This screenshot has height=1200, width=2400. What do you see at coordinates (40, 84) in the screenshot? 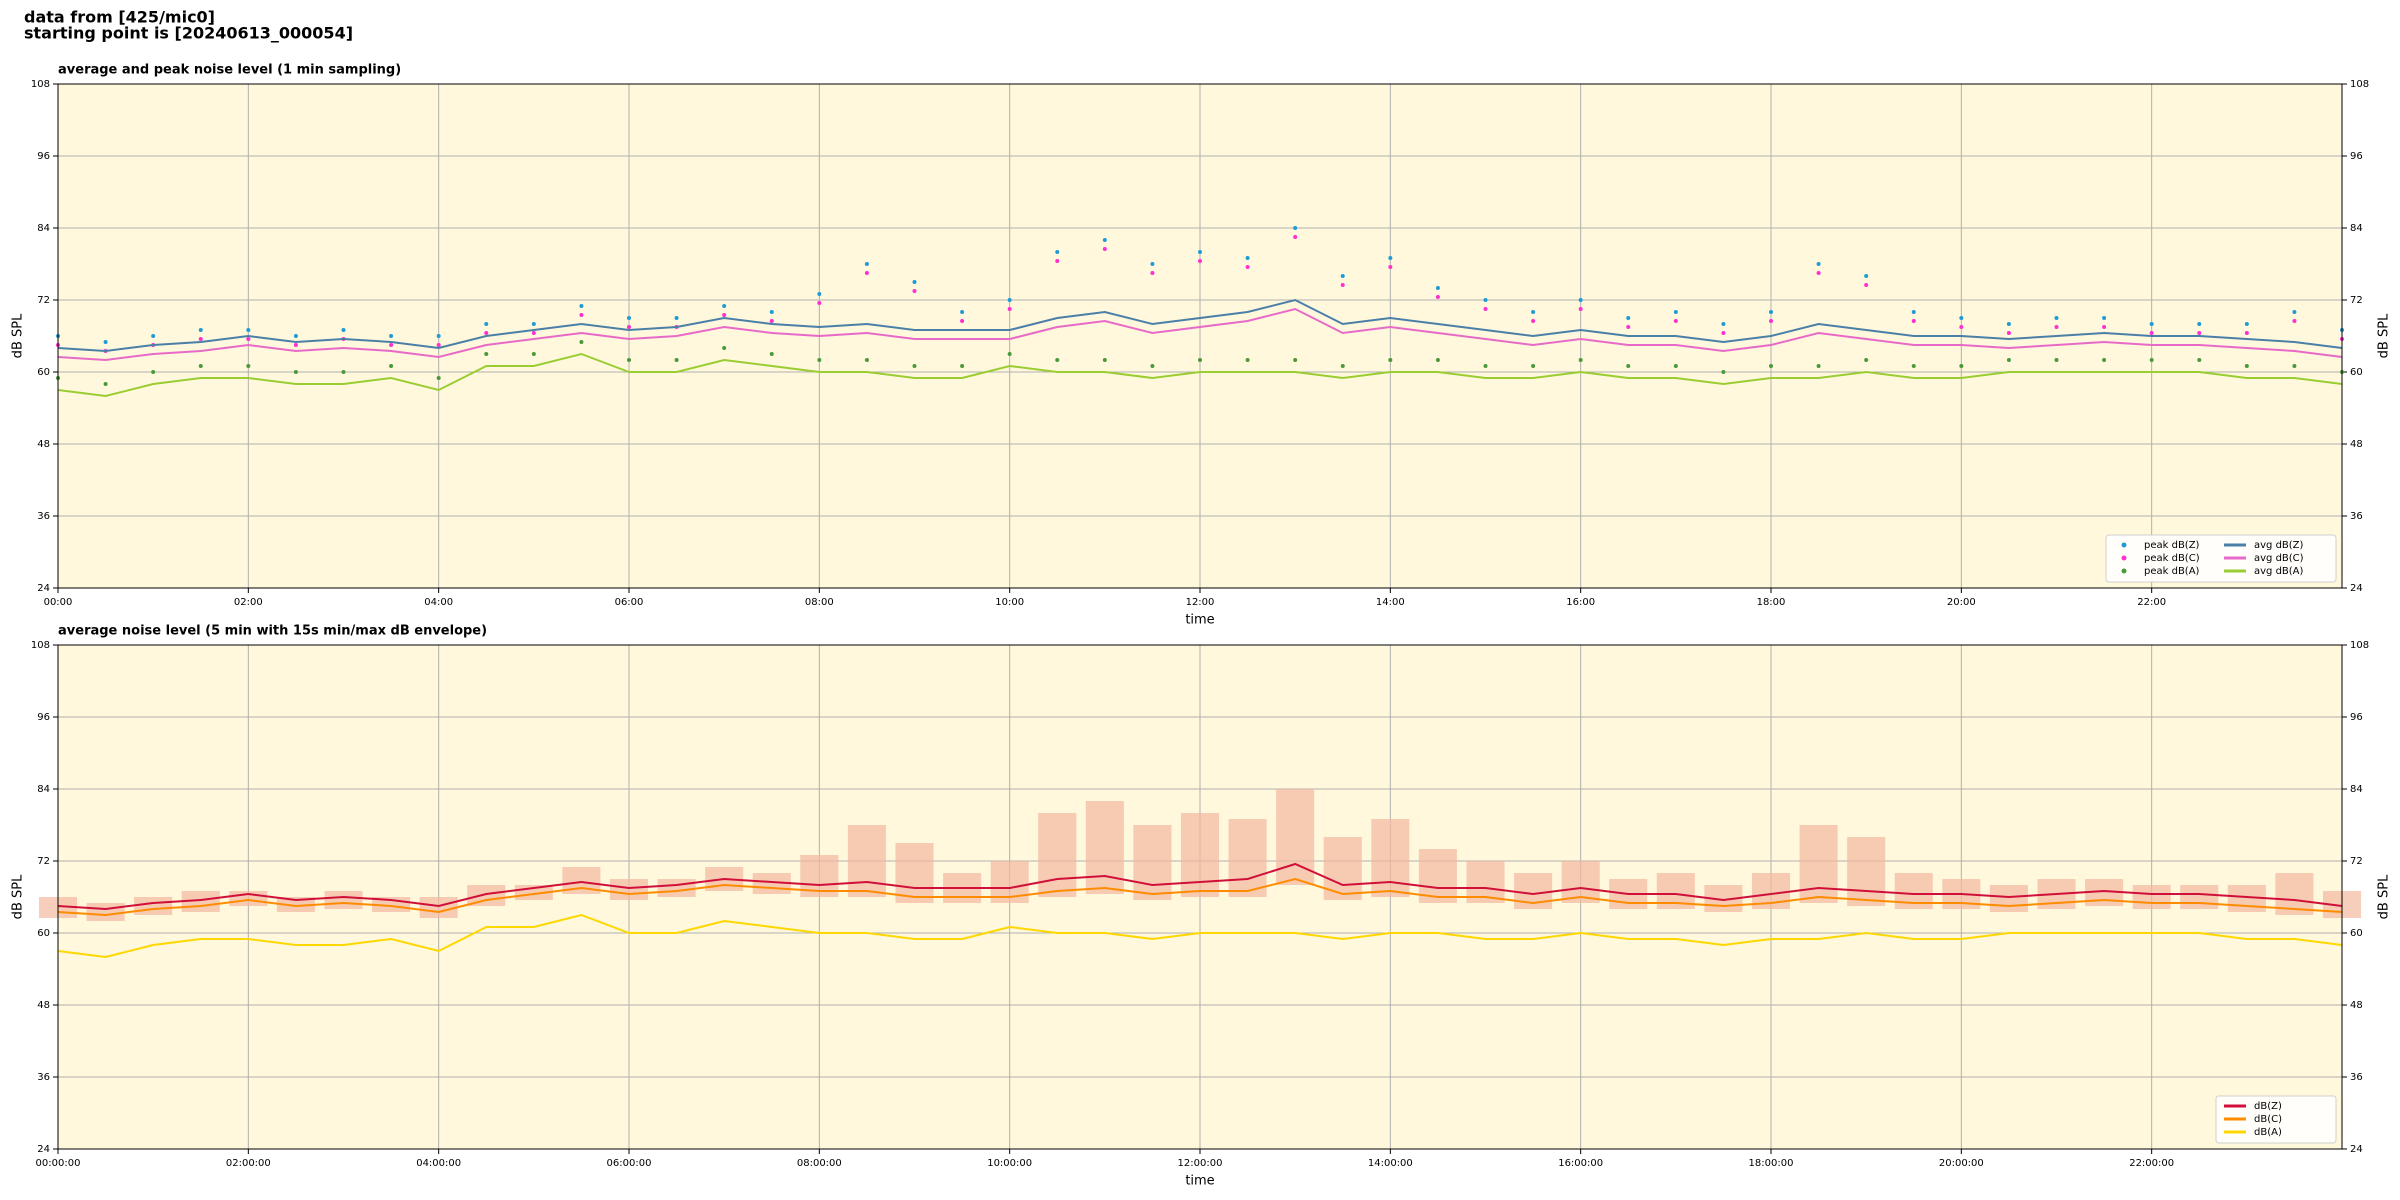
I see `y-tick-label: 108` at bounding box center [40, 84].